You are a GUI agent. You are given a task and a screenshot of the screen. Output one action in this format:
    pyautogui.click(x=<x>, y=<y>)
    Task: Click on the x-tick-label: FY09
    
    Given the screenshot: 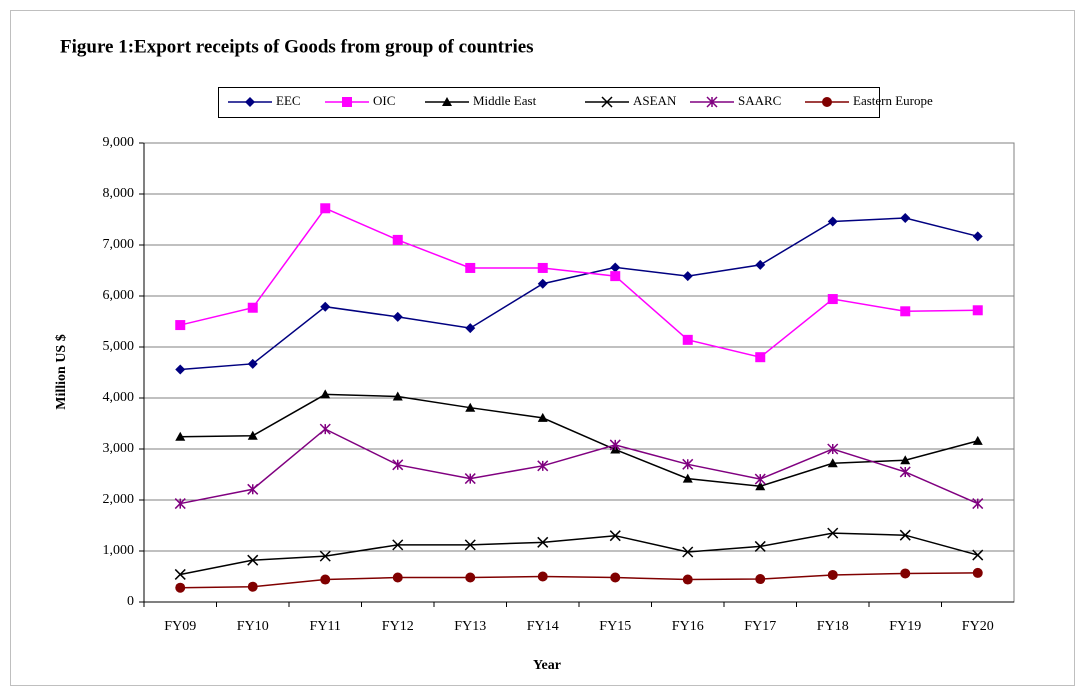 What is the action you would take?
    pyautogui.click(x=180, y=626)
    